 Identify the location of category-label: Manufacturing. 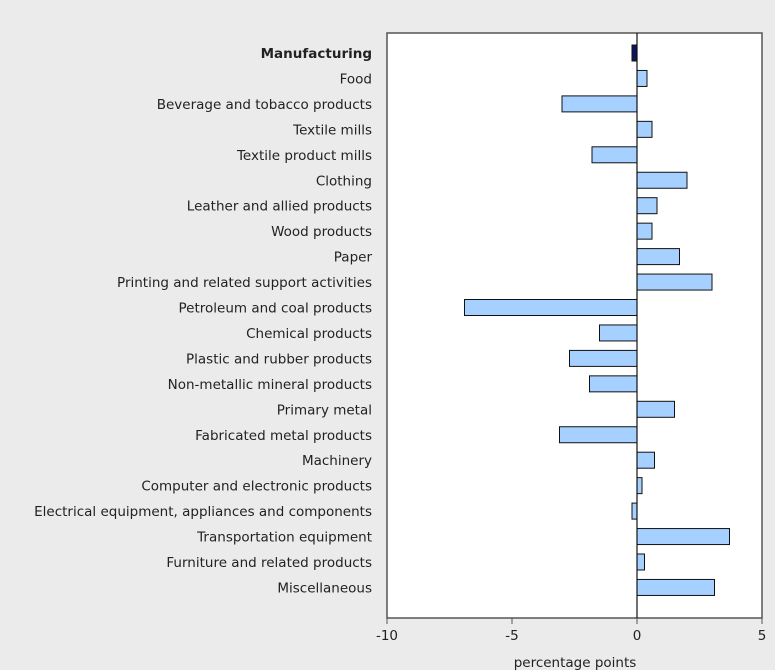
(316, 54).